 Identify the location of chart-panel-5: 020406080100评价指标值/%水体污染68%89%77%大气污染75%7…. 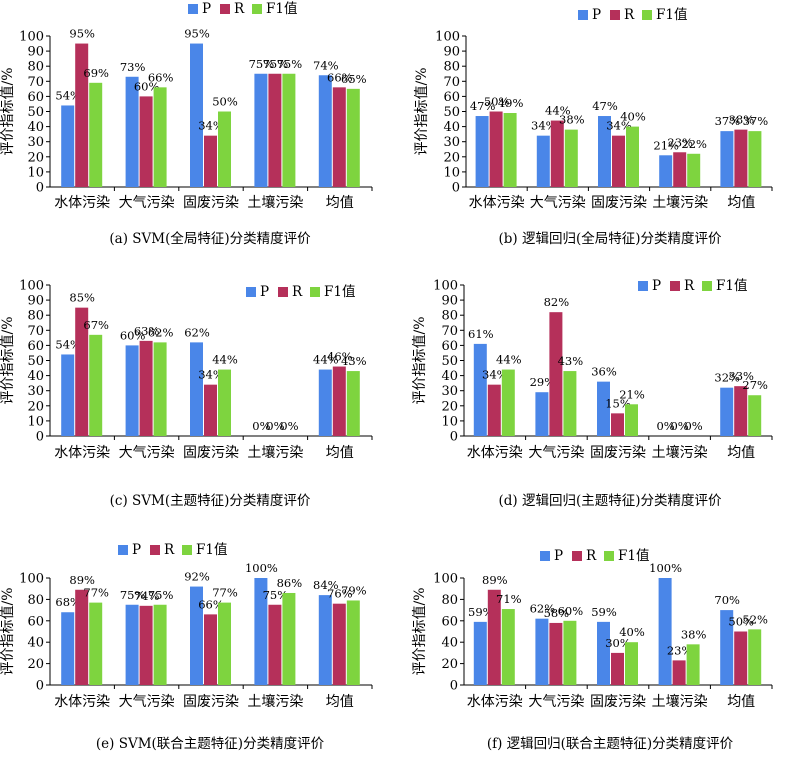
(186, 647).